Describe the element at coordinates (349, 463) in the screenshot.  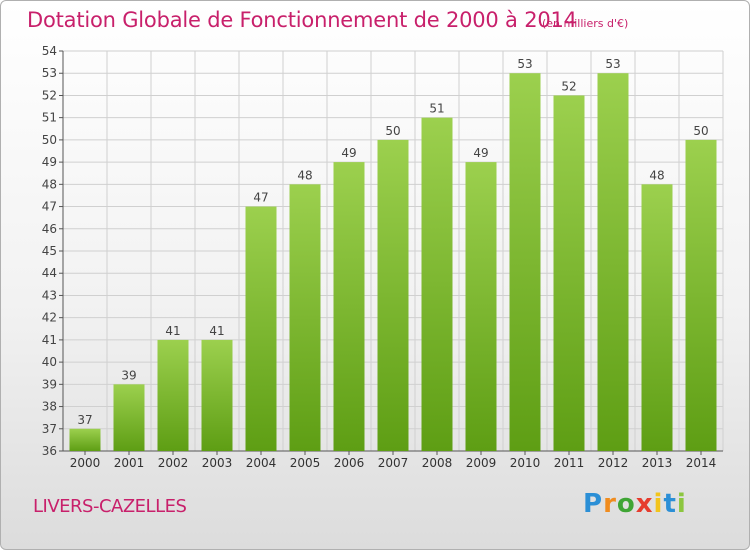
I see `x-tick-label: 2006` at that location.